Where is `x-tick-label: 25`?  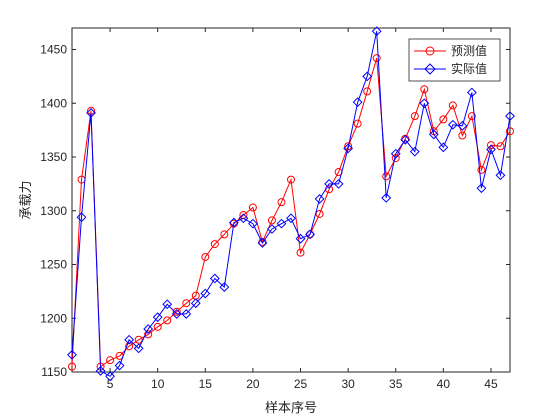 x-tick-label: 25 is located at coordinates (301, 384).